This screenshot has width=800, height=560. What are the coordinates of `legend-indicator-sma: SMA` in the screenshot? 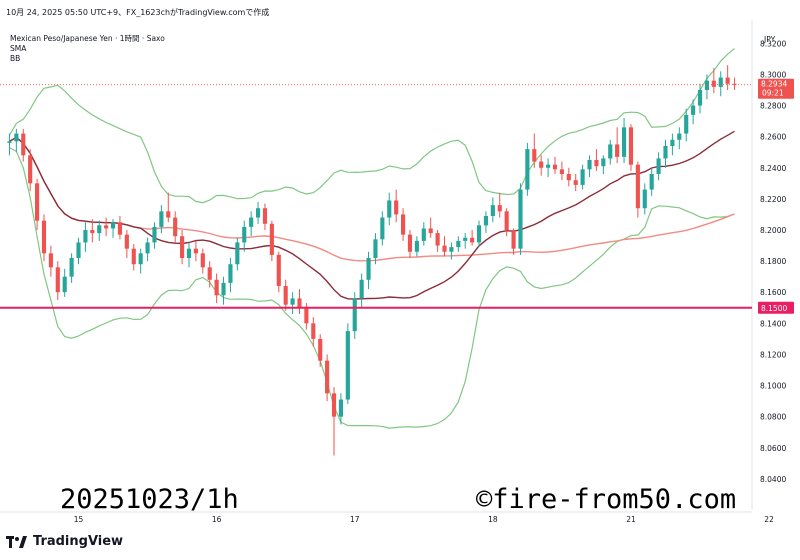 It's located at (18, 48).